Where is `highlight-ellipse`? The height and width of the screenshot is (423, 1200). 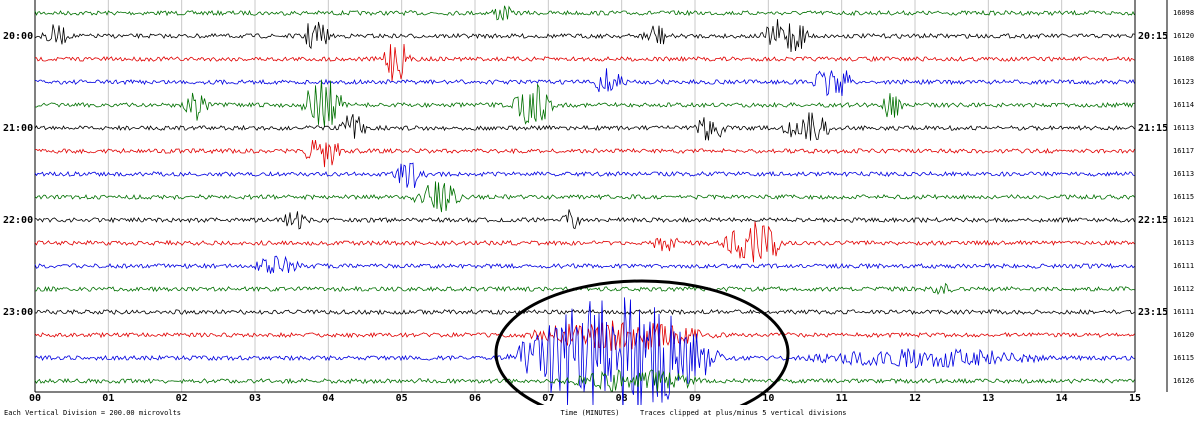 highlight-ellipse is located at coordinates (642, 351).